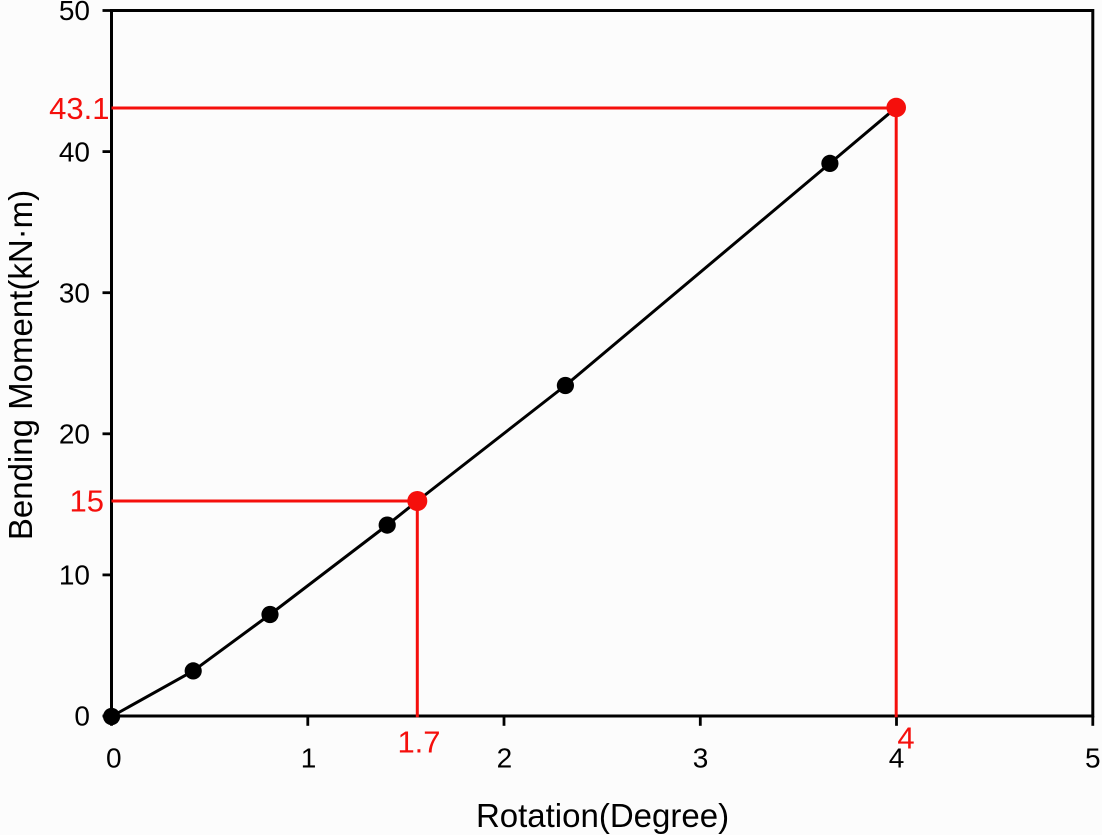 The height and width of the screenshot is (835, 1102). What do you see at coordinates (74, 151) in the screenshot?
I see `svg-text: 40` at bounding box center [74, 151].